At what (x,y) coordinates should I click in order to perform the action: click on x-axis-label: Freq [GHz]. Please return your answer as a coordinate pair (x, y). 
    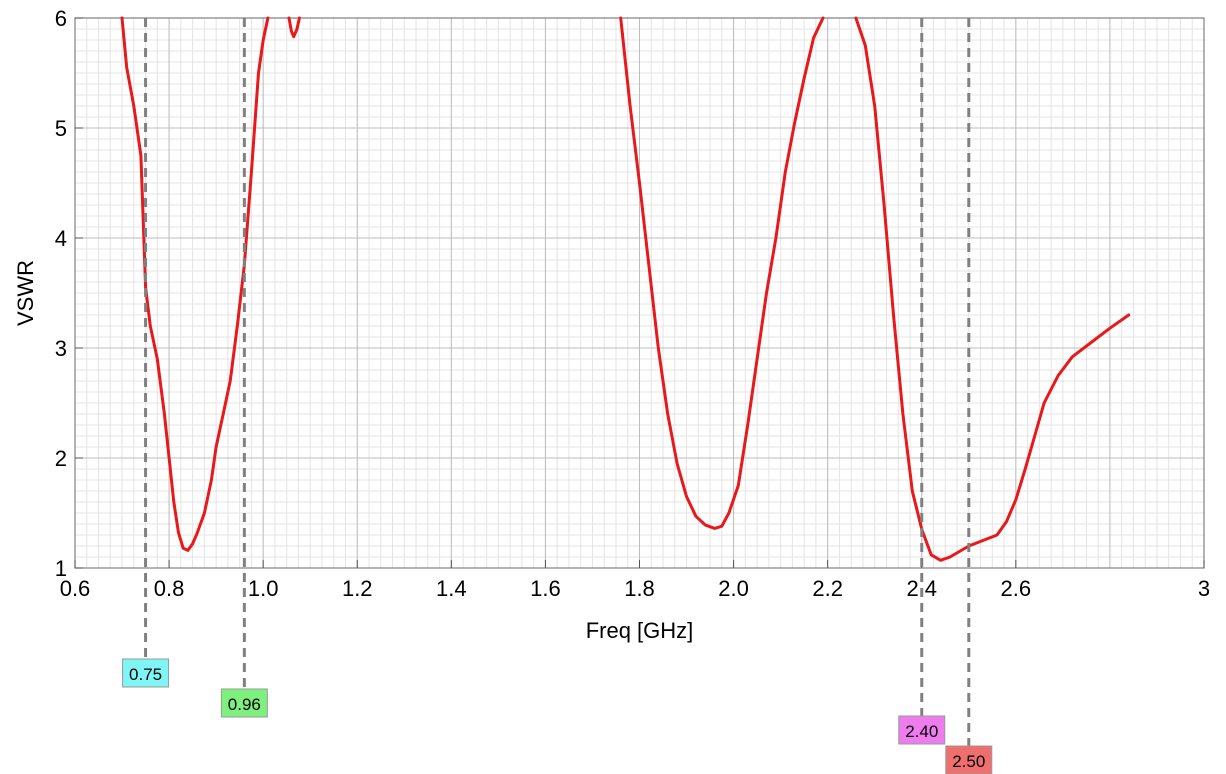
    Looking at the image, I should click on (640, 630).